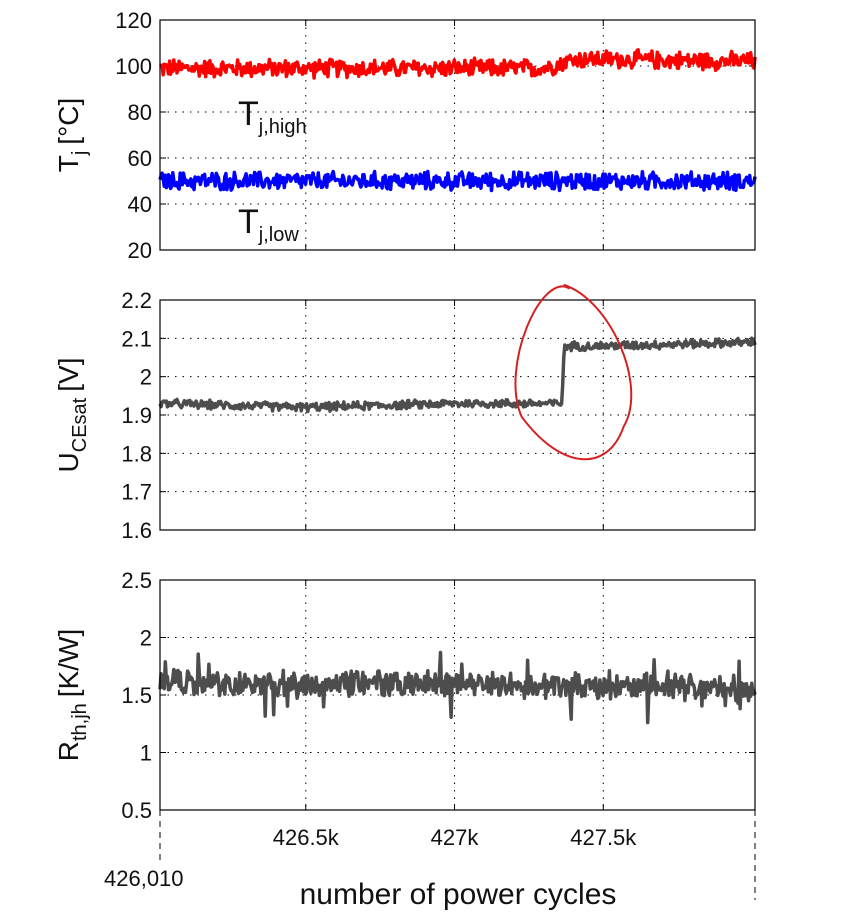 The width and height of the screenshot is (853, 918). Describe the element at coordinates (136, 453) in the screenshot. I see `y-tick-label: 1.8` at that location.